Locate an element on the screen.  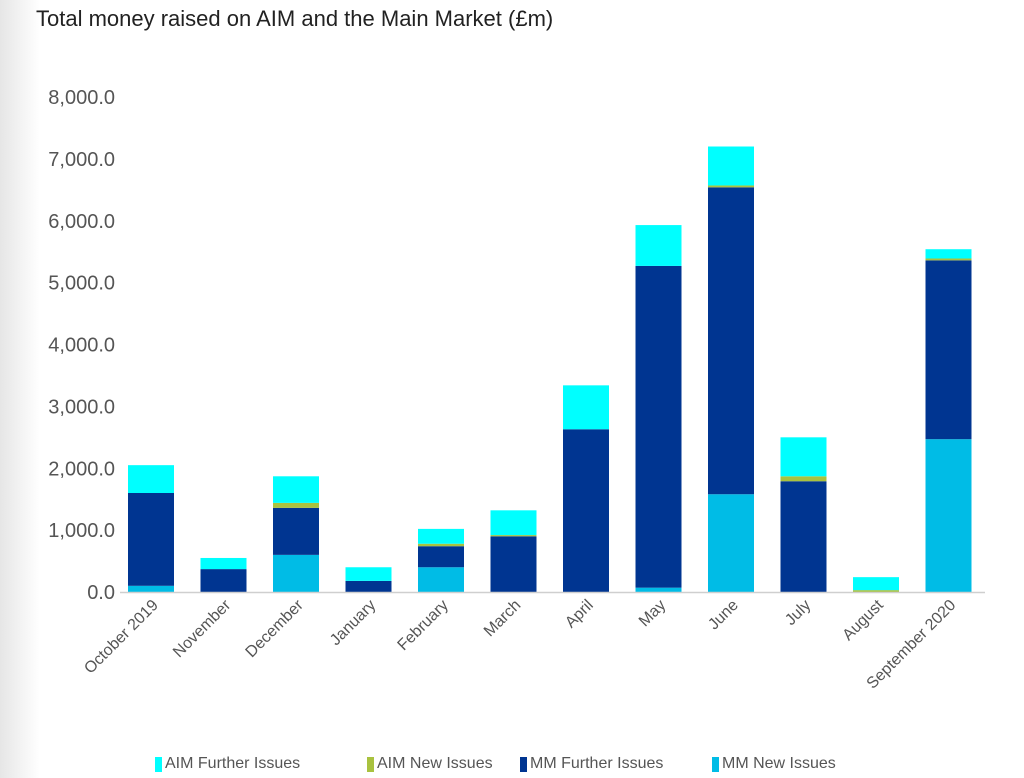
x-tick-label: April is located at coordinates (579, 614).